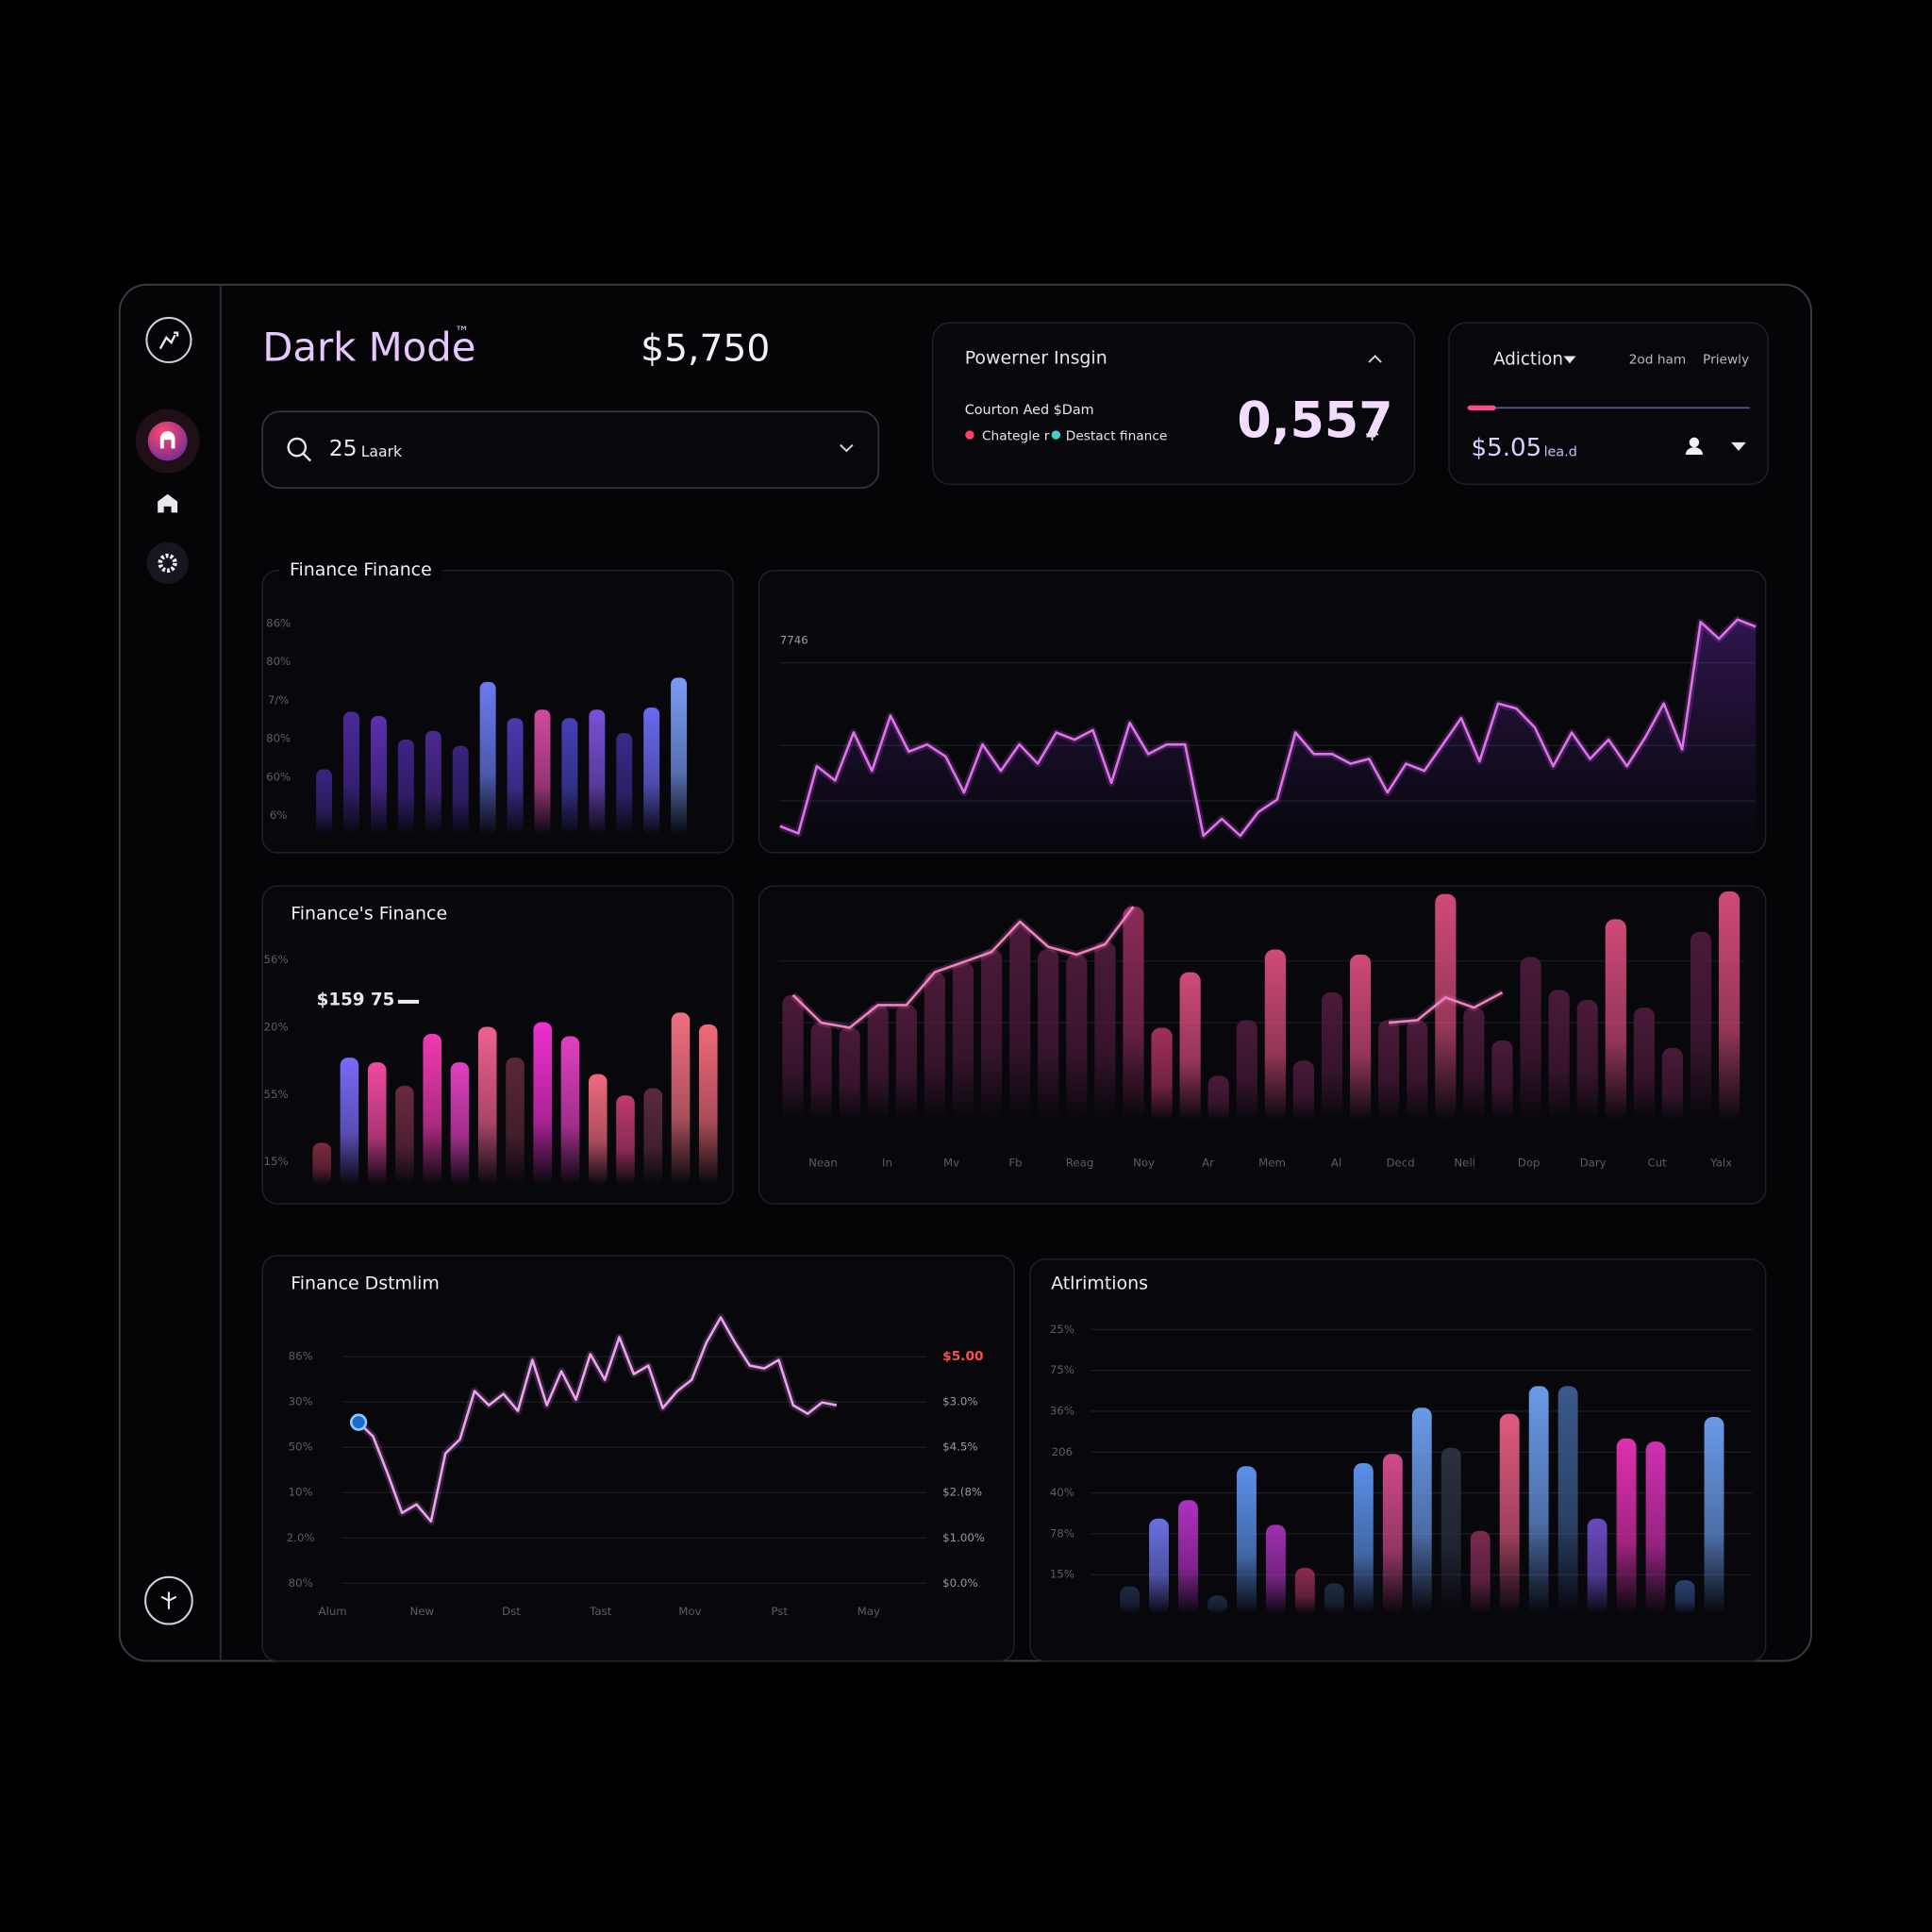 This screenshot has height=1932, width=1932. I want to click on y-axis-label: 6%, so click(279, 815).